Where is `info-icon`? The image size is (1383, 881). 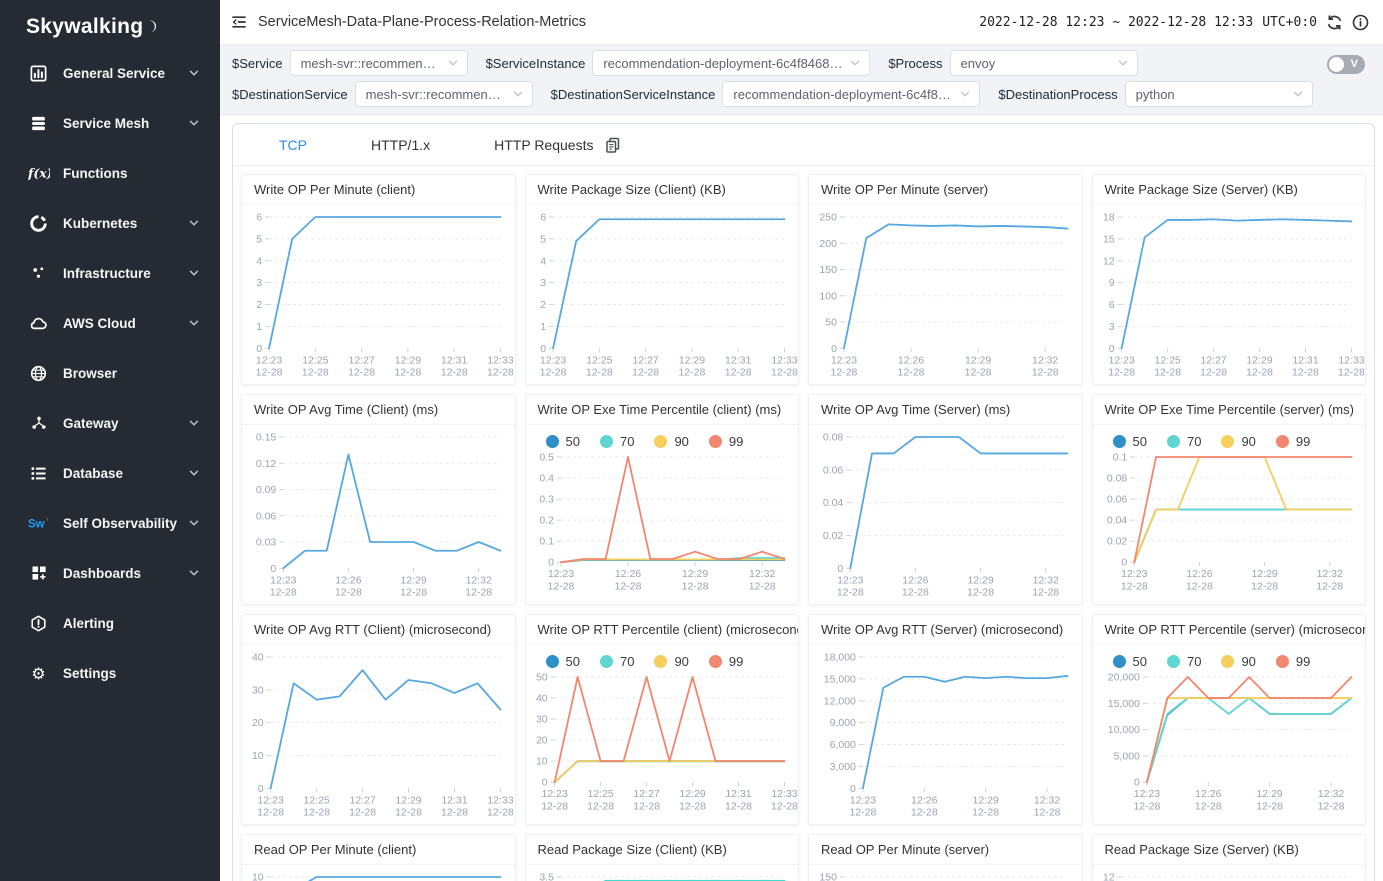 info-icon is located at coordinates (1360, 22).